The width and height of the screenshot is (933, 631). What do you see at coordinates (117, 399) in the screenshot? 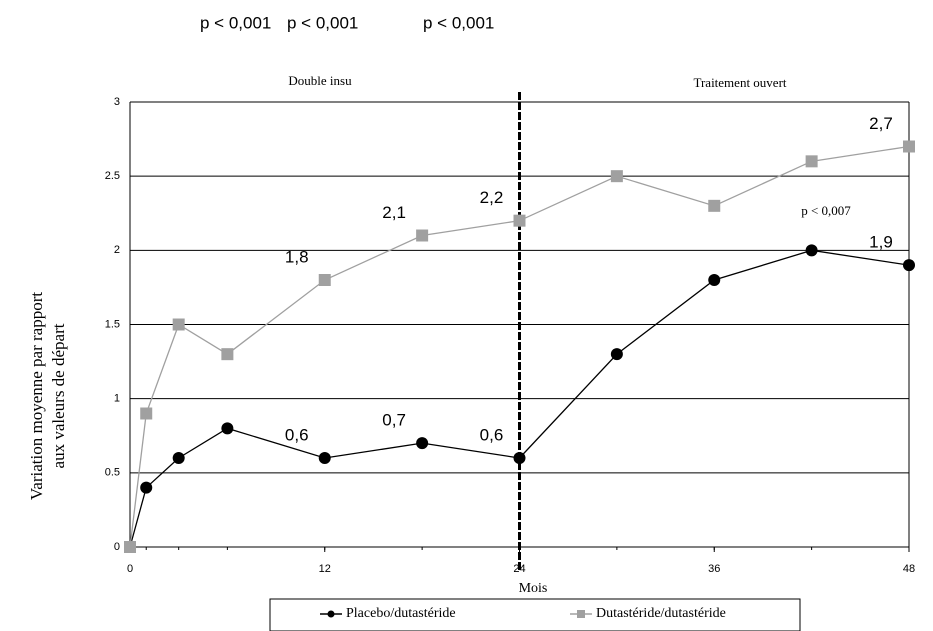
I see `y-tick-label: 1` at bounding box center [117, 399].